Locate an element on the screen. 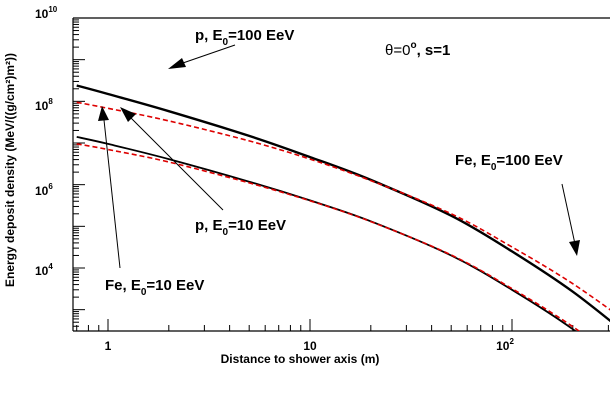 Image resolution: width=610 pixels, height=402 pixels. condition-label: θ=0o, s=1 is located at coordinates (417, 49).